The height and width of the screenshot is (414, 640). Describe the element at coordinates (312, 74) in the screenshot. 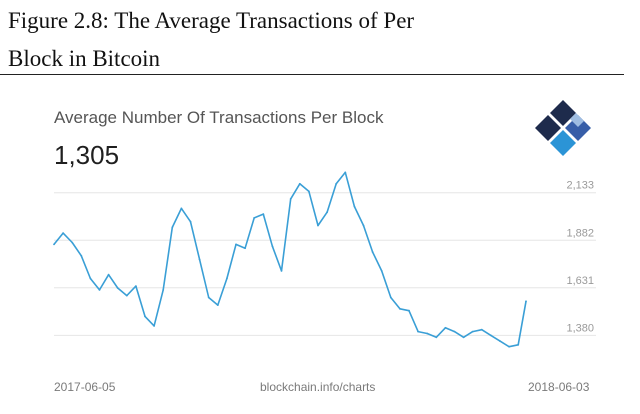

I see `caption-divider` at that location.